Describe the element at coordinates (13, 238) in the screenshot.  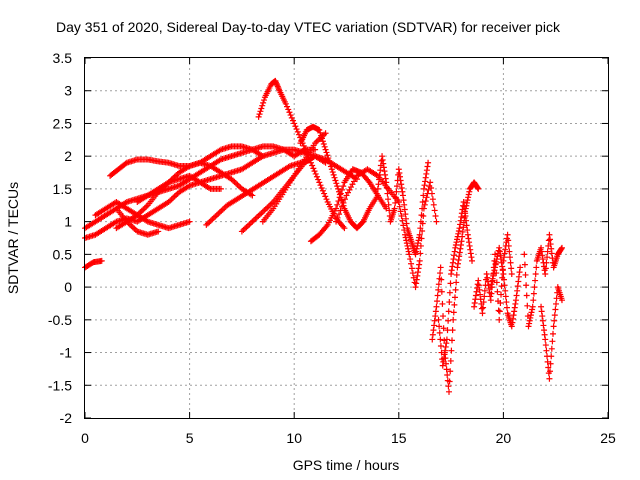
I see `y-axis-title: SDTVAR / TECUs` at that location.